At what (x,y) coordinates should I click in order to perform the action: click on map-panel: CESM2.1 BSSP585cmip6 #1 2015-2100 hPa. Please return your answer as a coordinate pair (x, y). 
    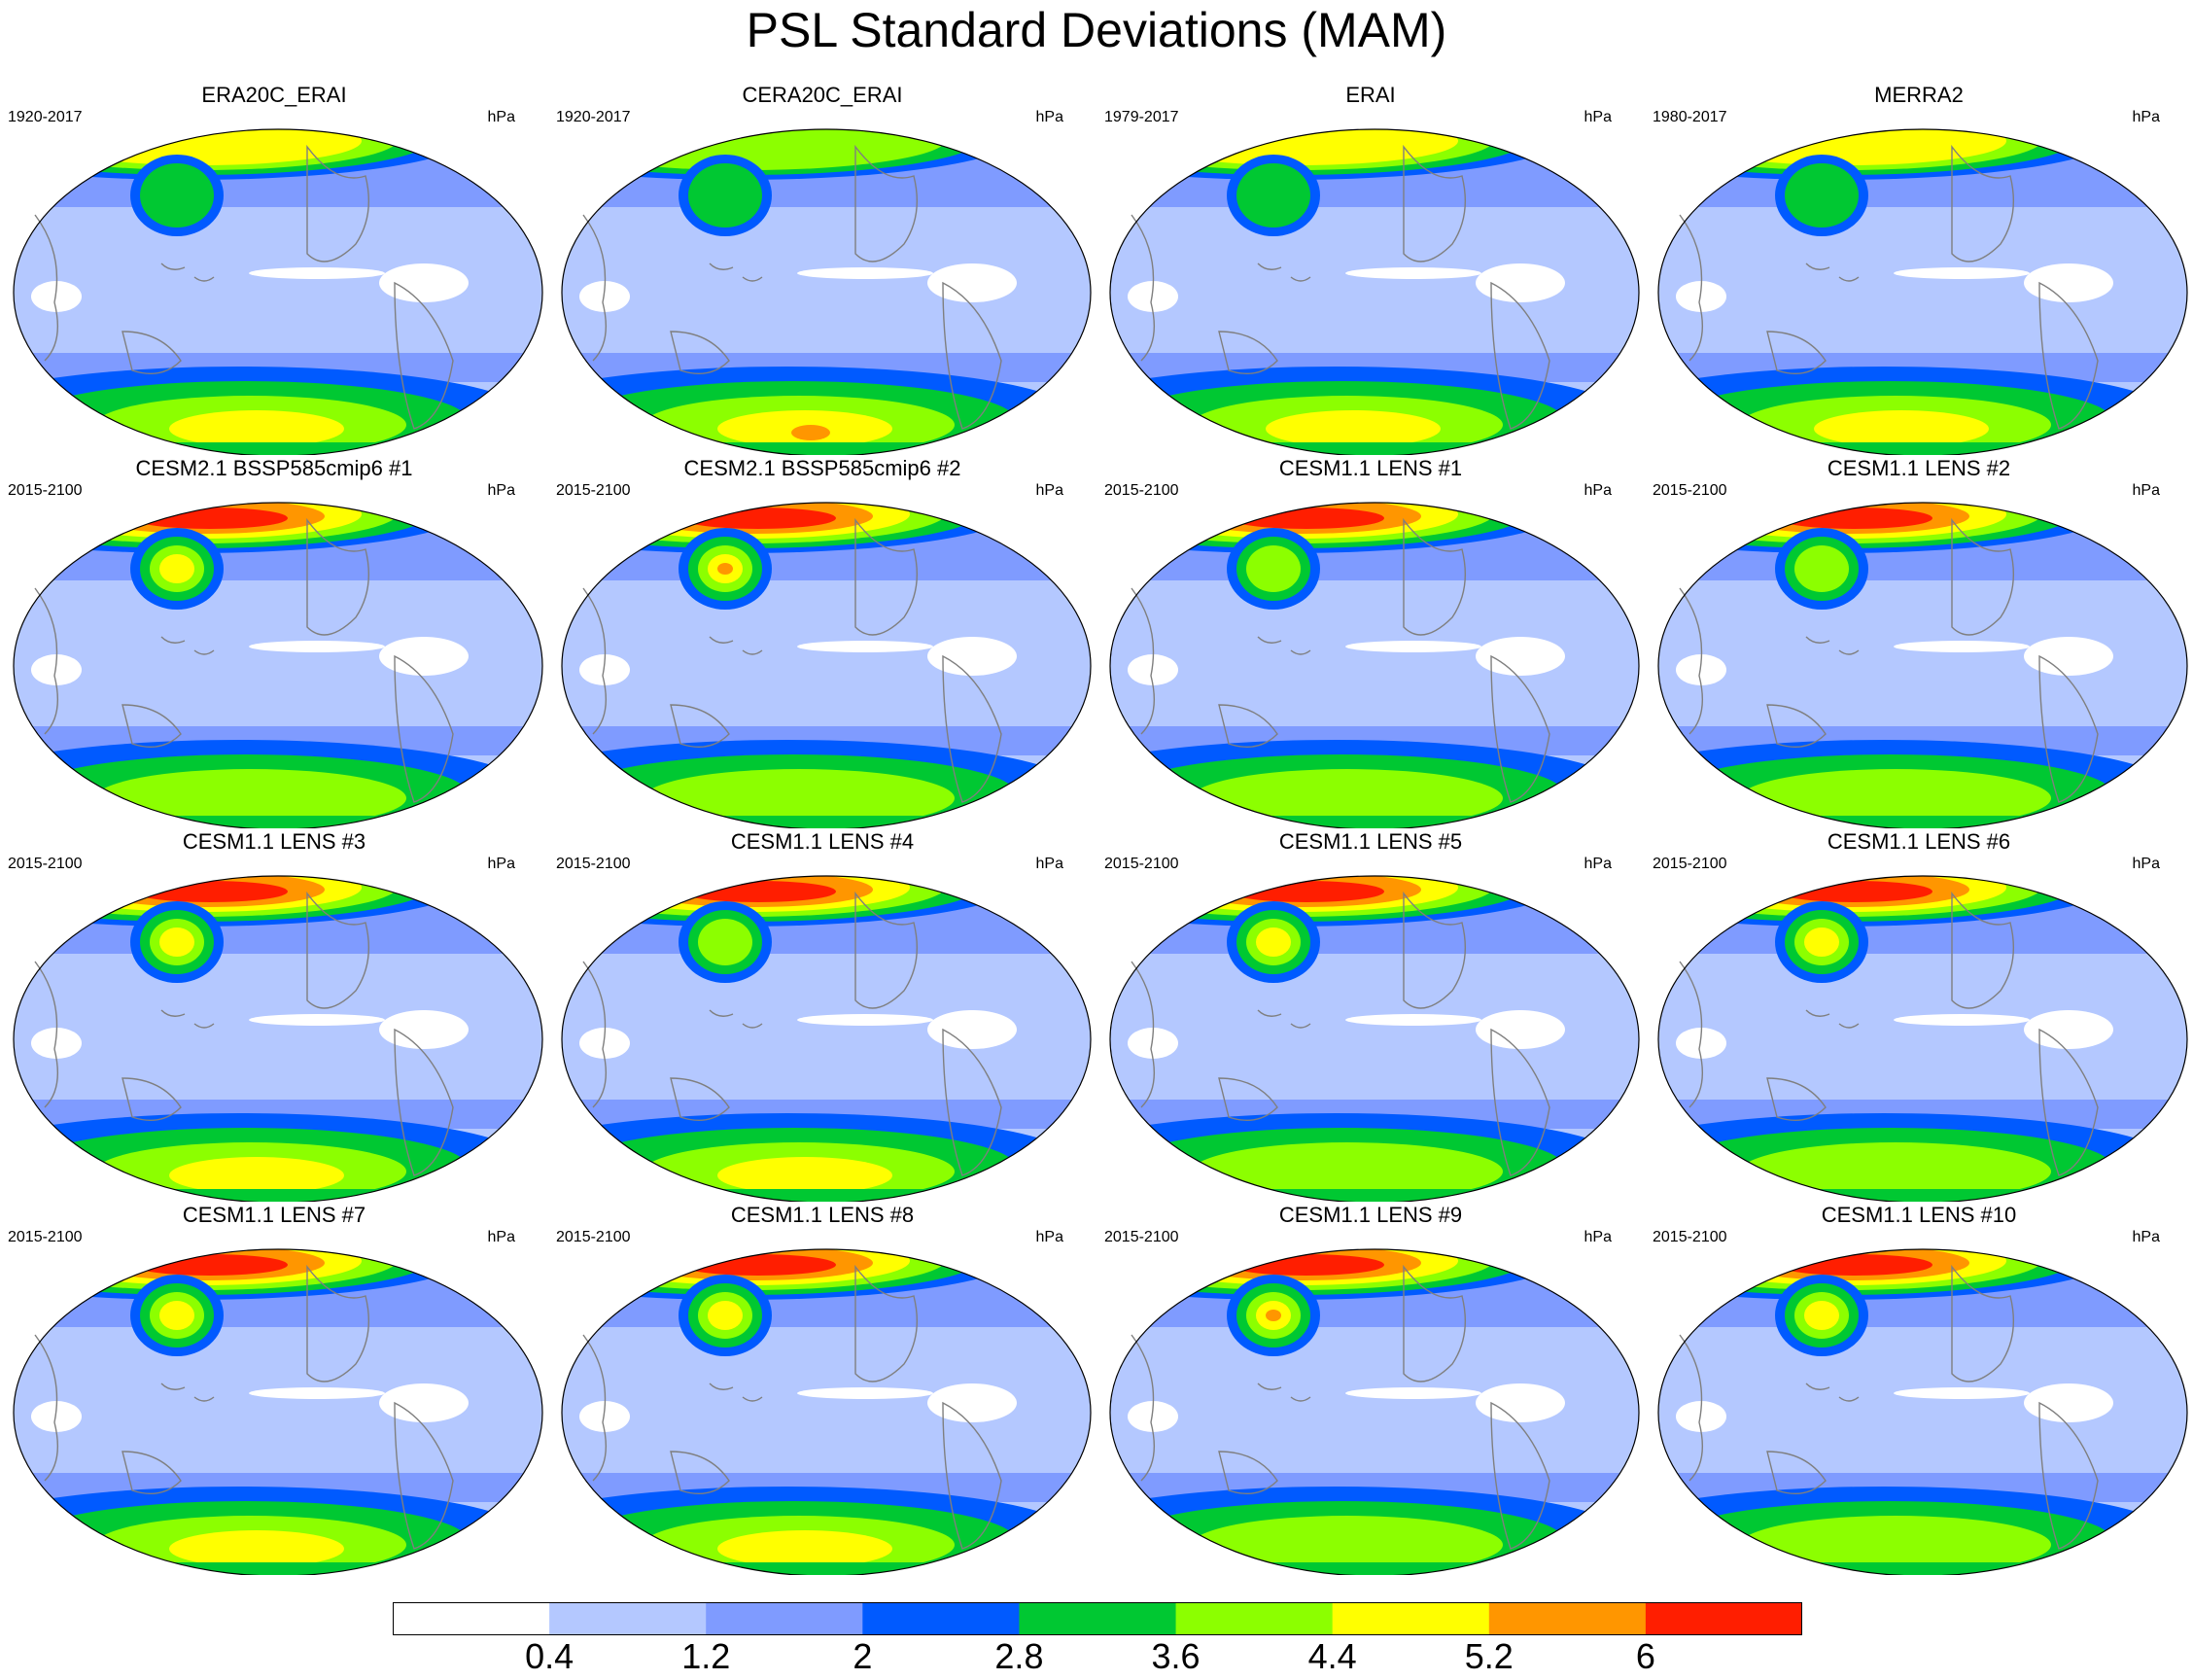
    Looking at the image, I should click on (274, 641).